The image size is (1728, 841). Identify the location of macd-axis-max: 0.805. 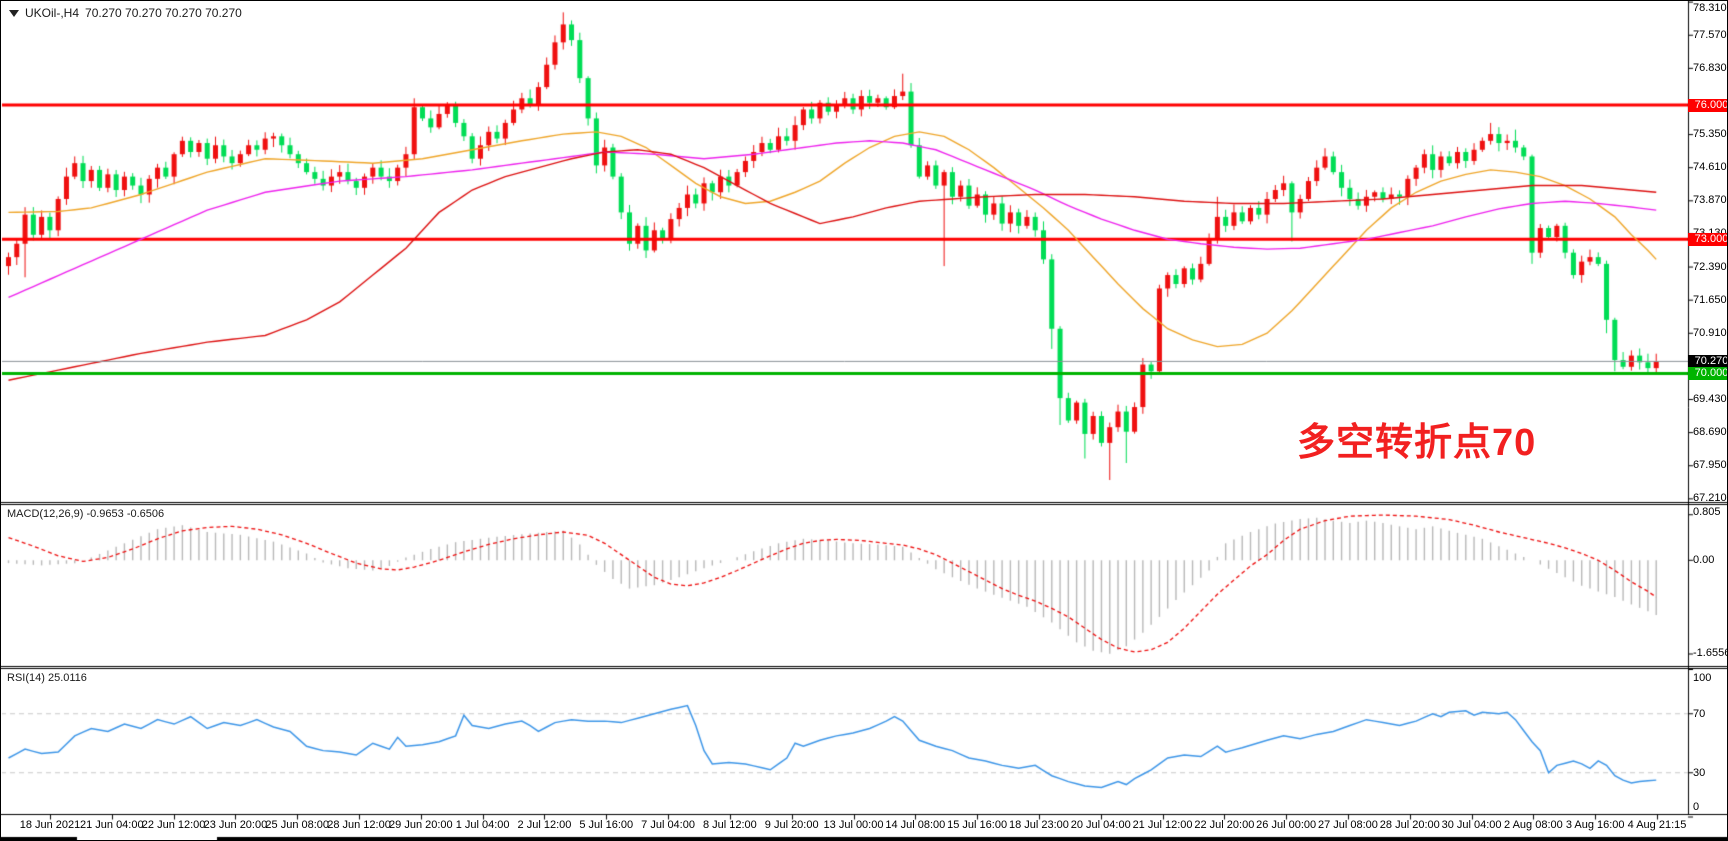
(1707, 512).